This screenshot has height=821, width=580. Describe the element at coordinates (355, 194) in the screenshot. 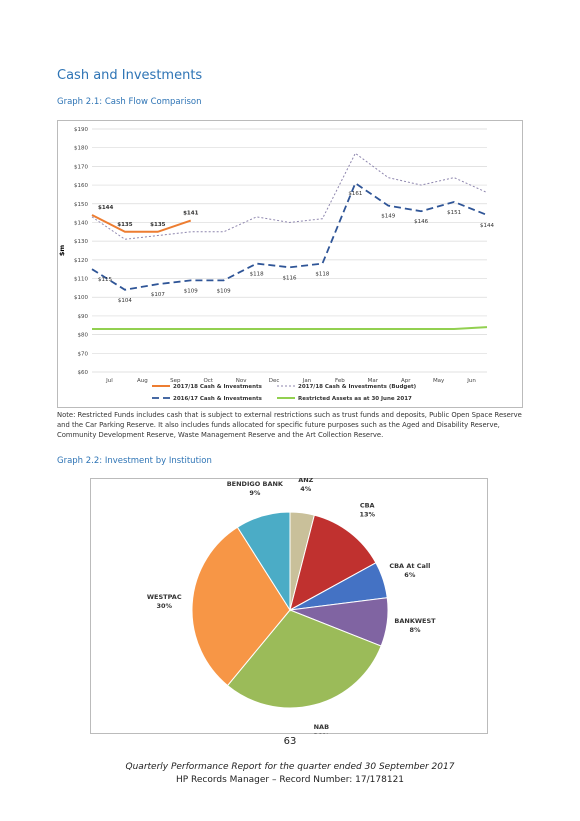

I see `data-label: $161` at that location.